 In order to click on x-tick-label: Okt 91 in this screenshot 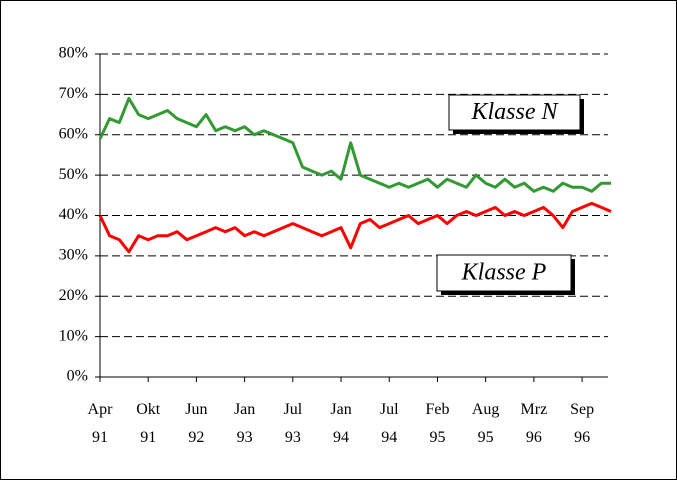, I will do `click(148, 423)`.